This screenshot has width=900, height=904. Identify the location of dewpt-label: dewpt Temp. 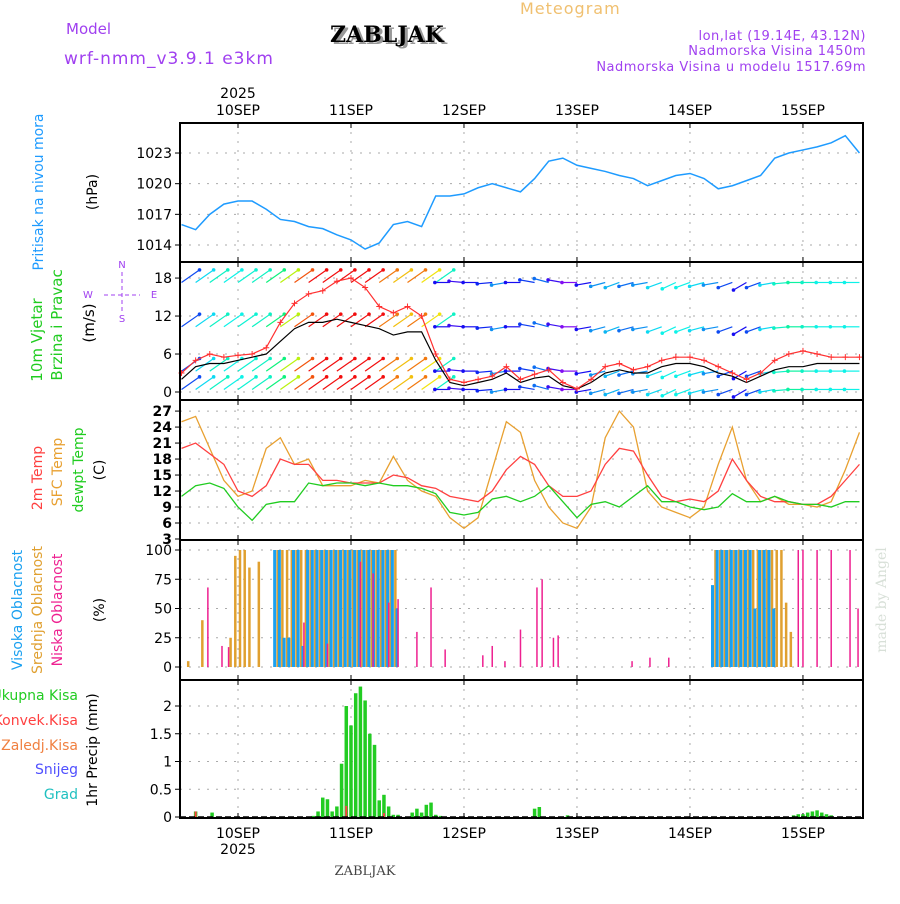
(79, 469).